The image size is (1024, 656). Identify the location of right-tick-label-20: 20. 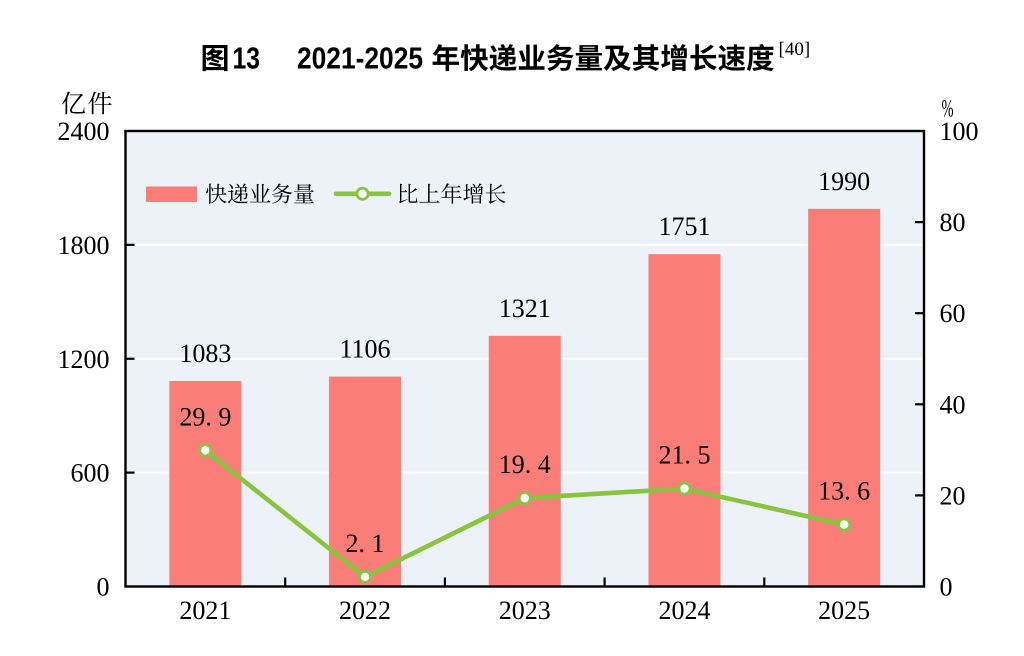
(953, 495).